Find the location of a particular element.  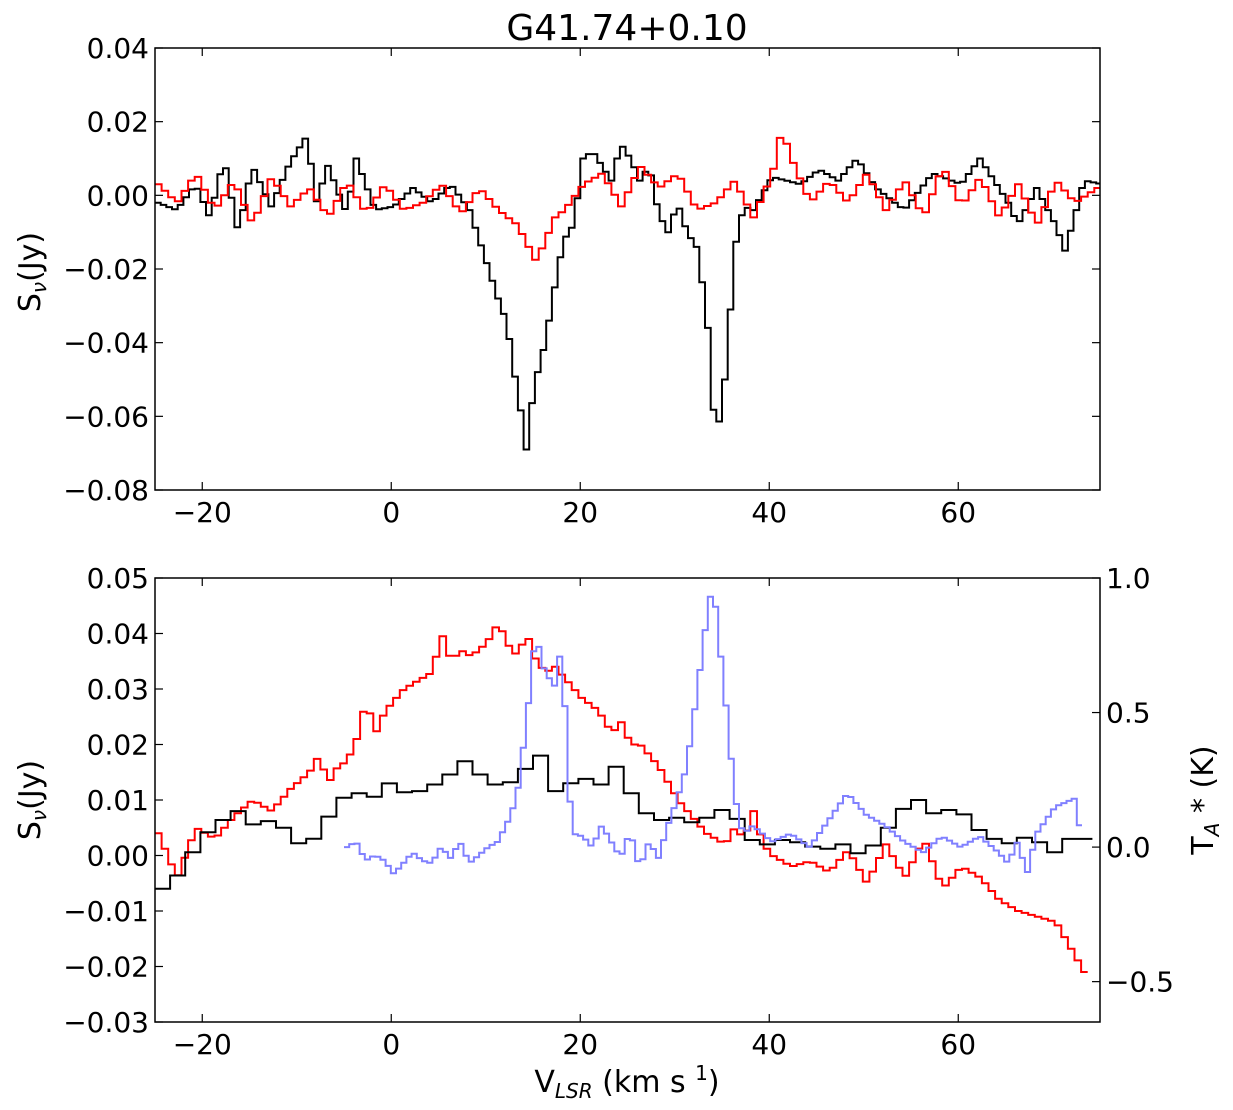

right-y-label-sub: A is located at coordinates (1212, 831).